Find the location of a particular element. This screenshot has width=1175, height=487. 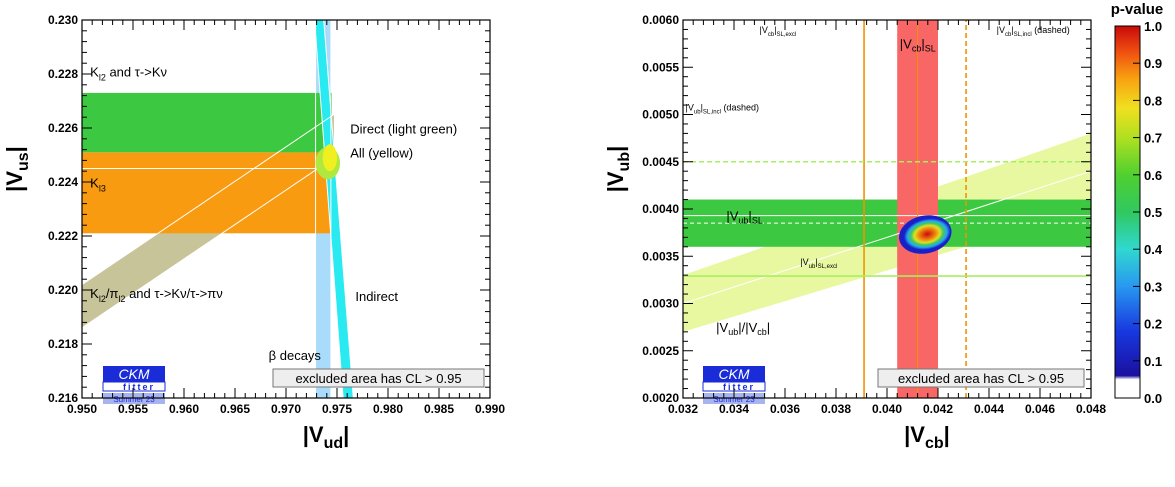

y-tick-label: 0.0030 is located at coordinates (660, 304).